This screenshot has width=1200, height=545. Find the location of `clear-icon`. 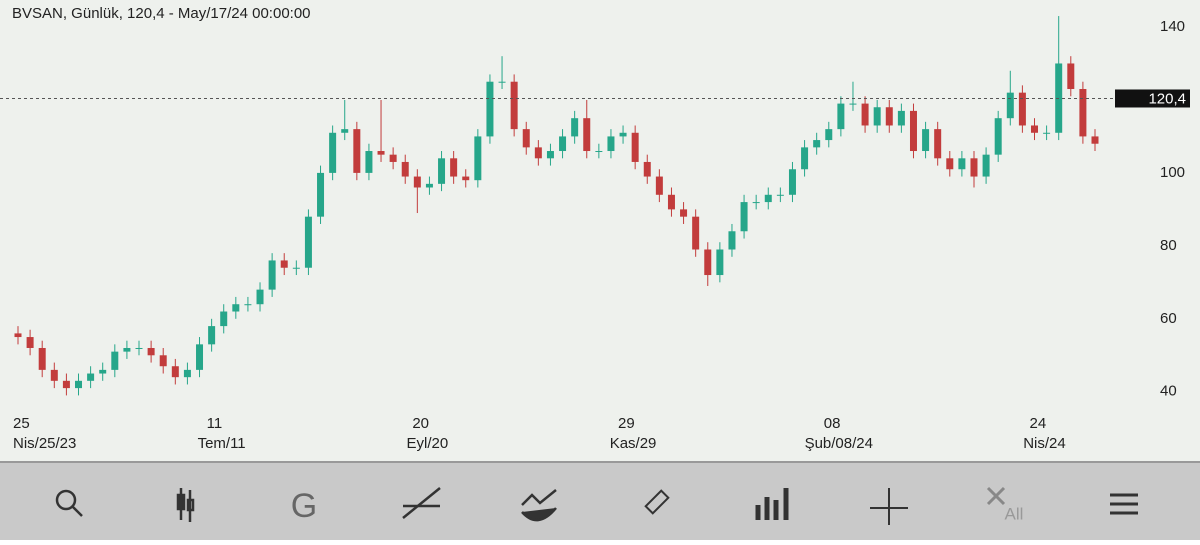

clear-icon is located at coordinates (996, 496).